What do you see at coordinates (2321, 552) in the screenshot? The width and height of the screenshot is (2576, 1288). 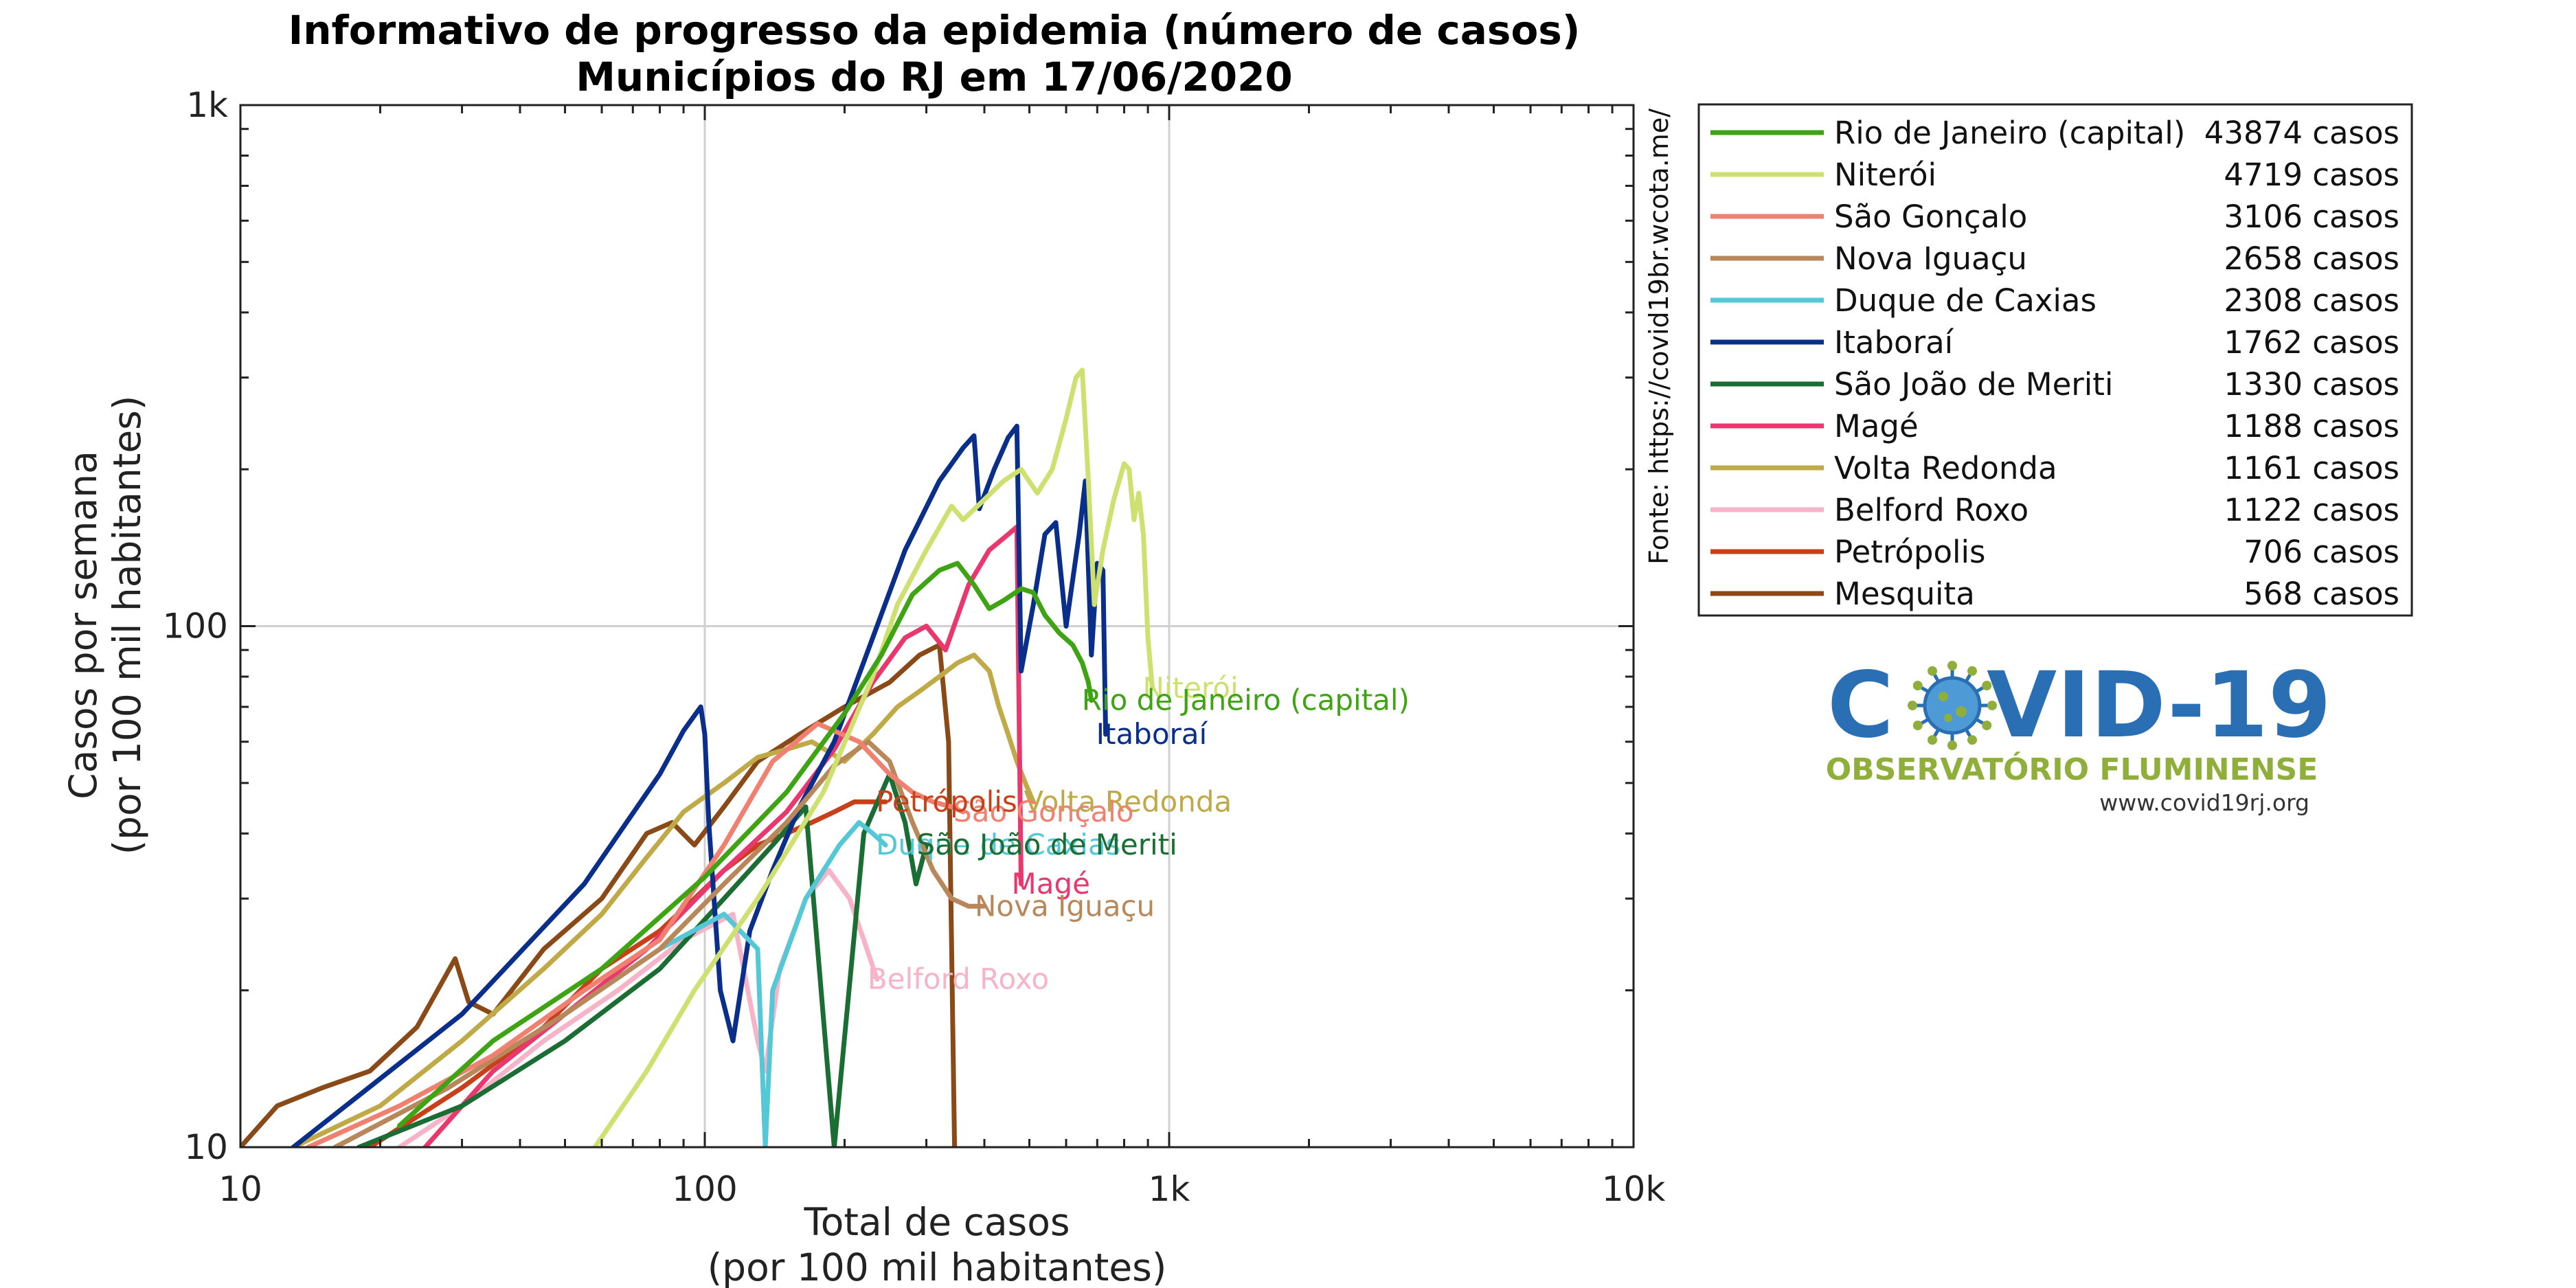 I see `legend-value: 706 casos` at bounding box center [2321, 552].